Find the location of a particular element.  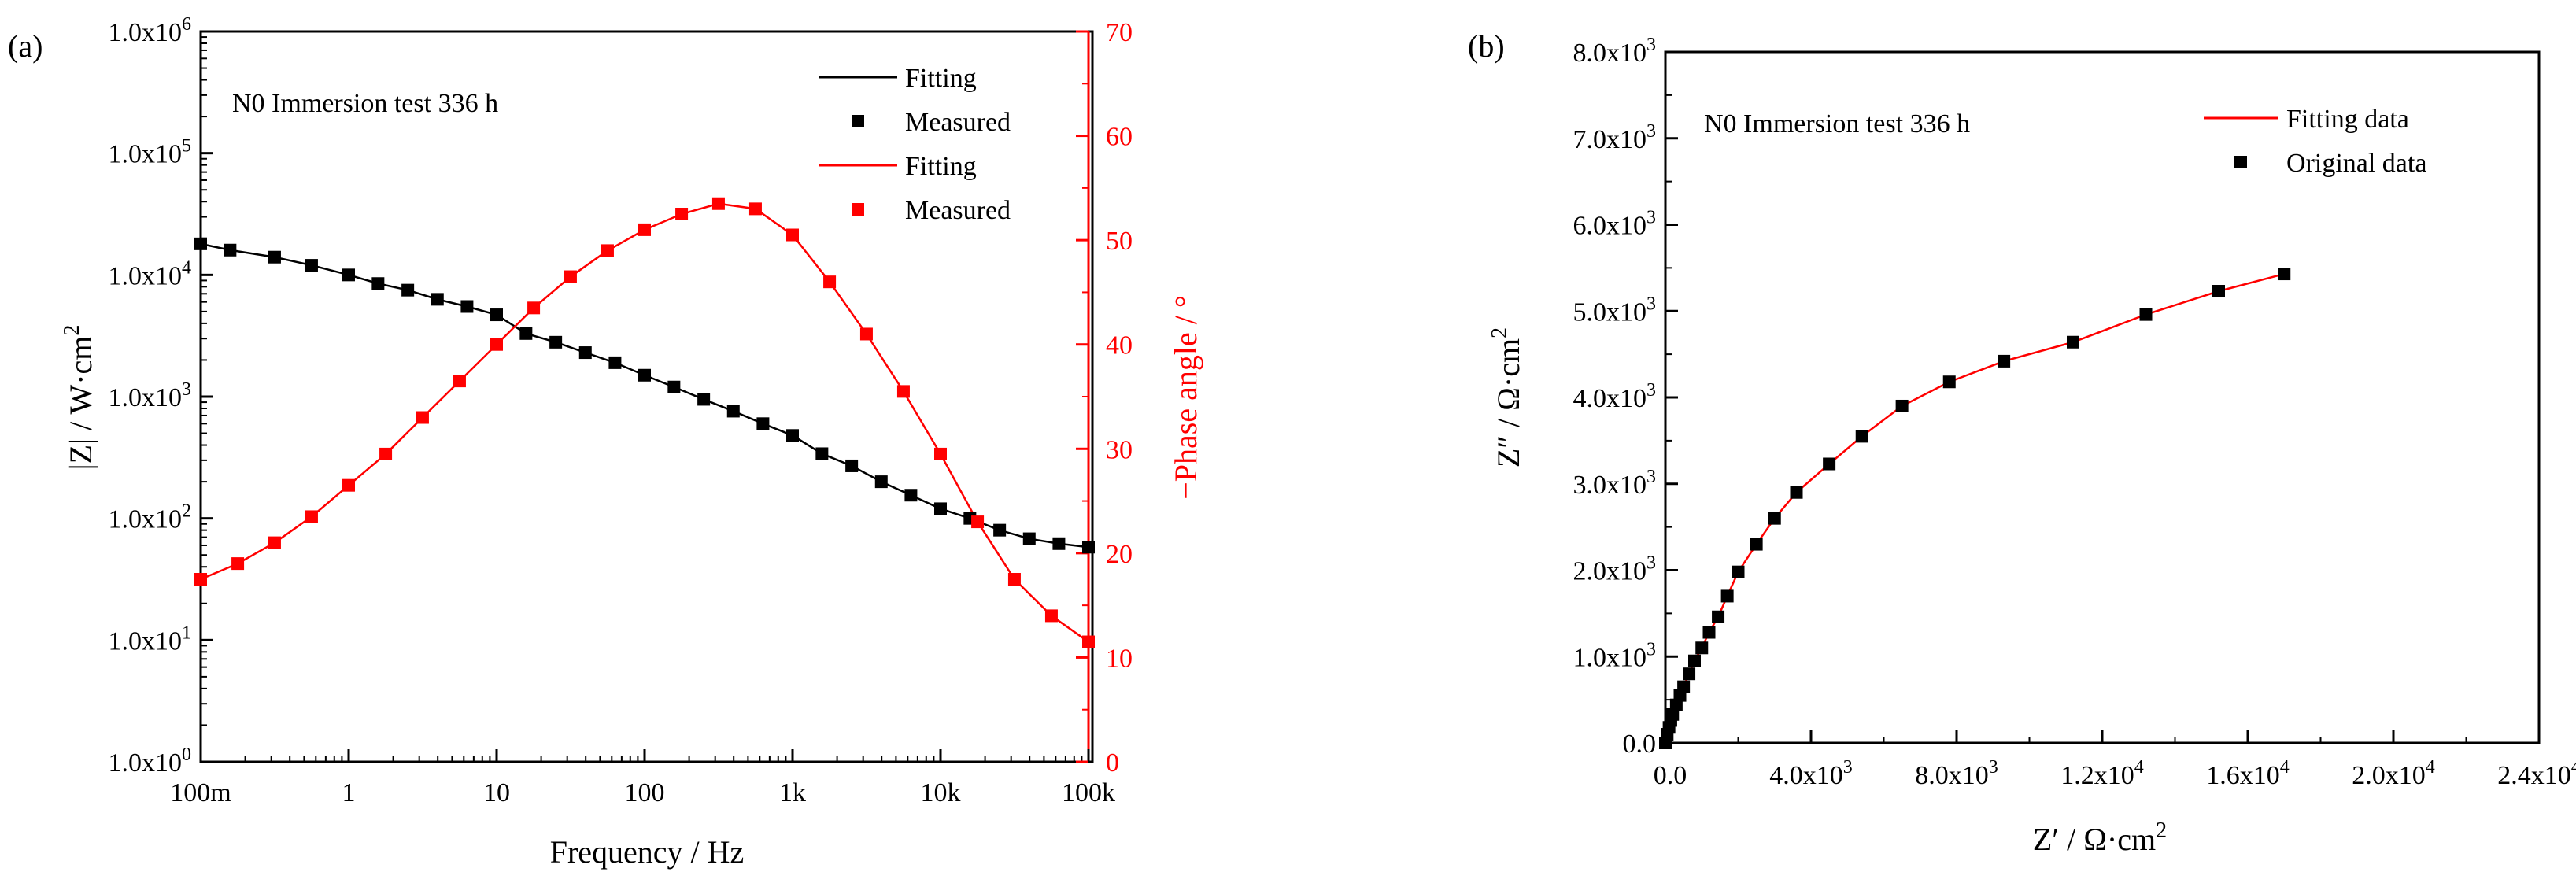

panel-a-y-left-title-sup: 2 is located at coordinates (72, 331).